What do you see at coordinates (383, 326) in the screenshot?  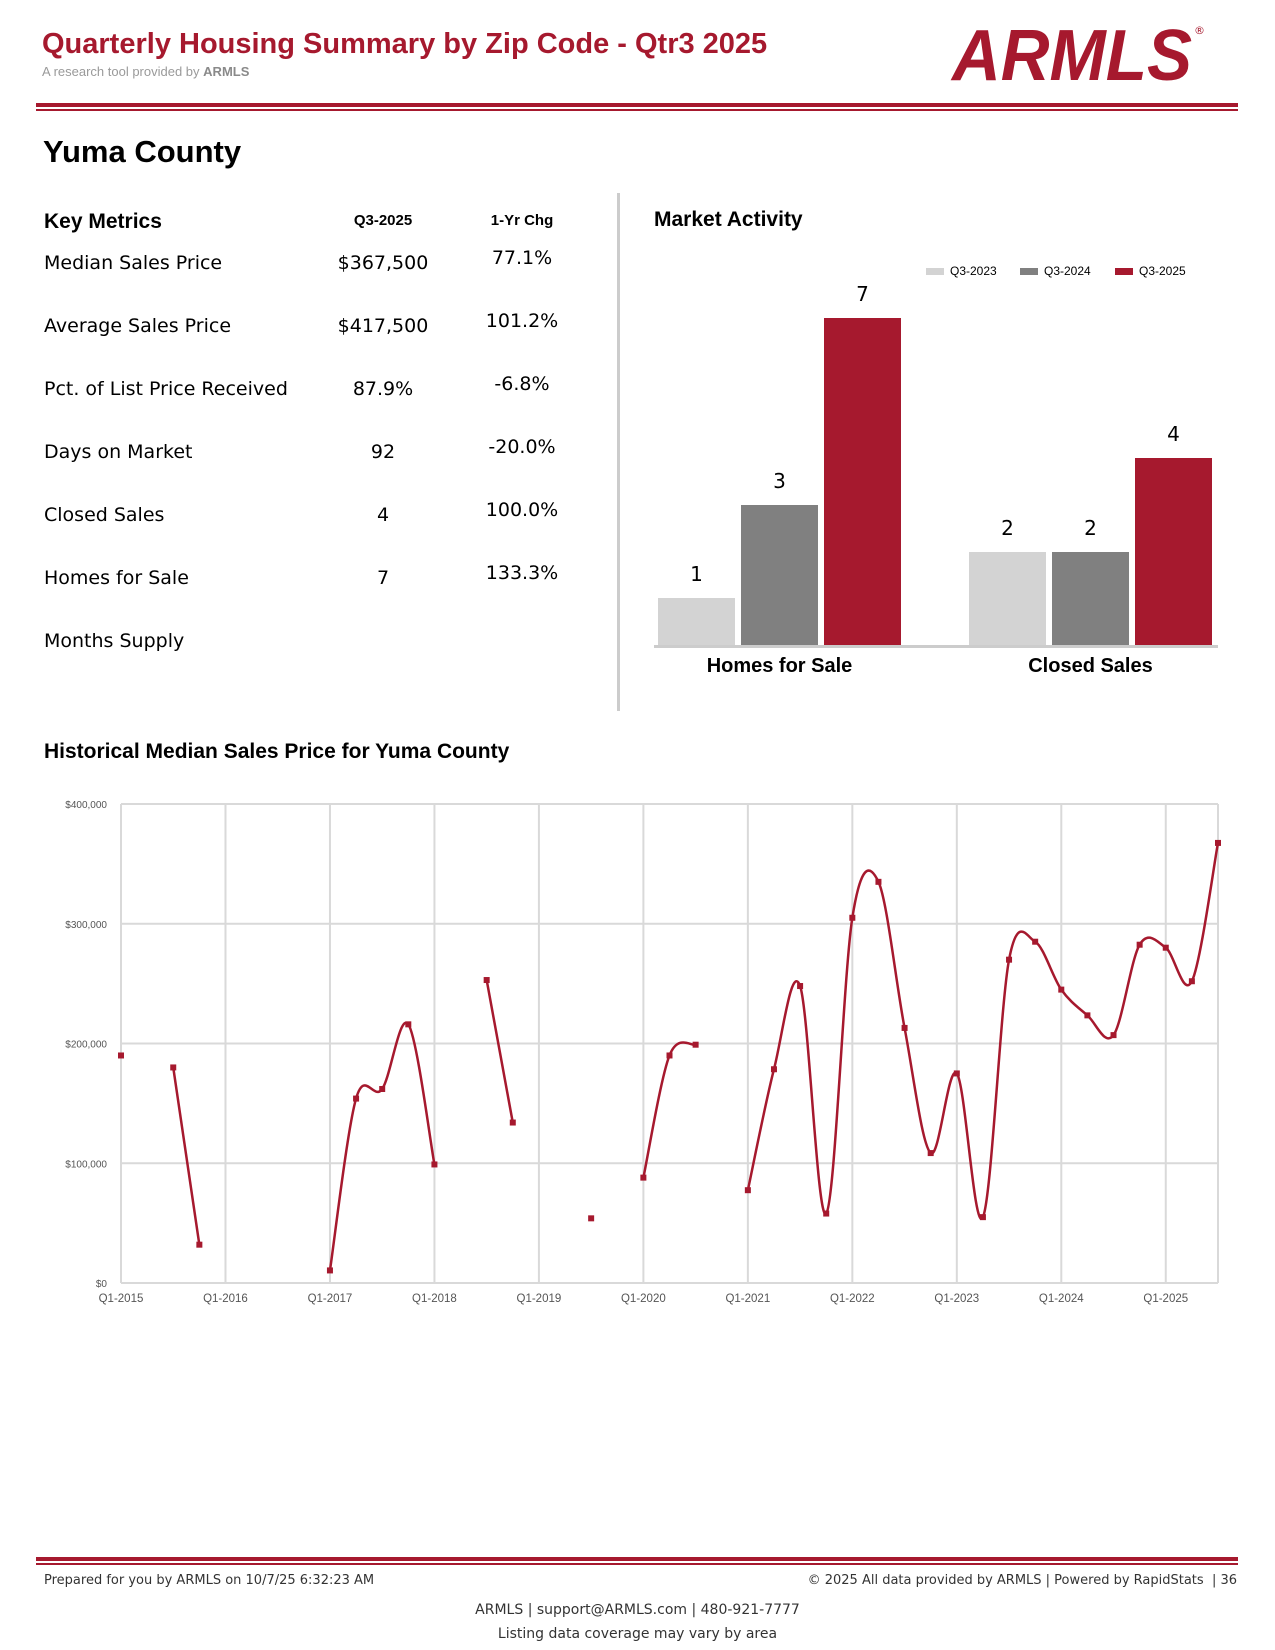 I see `metric-value: $417,500` at bounding box center [383, 326].